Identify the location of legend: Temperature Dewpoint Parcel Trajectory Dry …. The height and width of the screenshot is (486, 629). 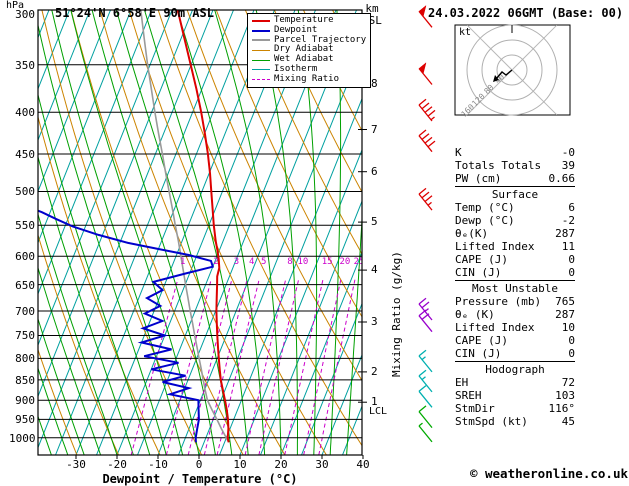
(309, 50).